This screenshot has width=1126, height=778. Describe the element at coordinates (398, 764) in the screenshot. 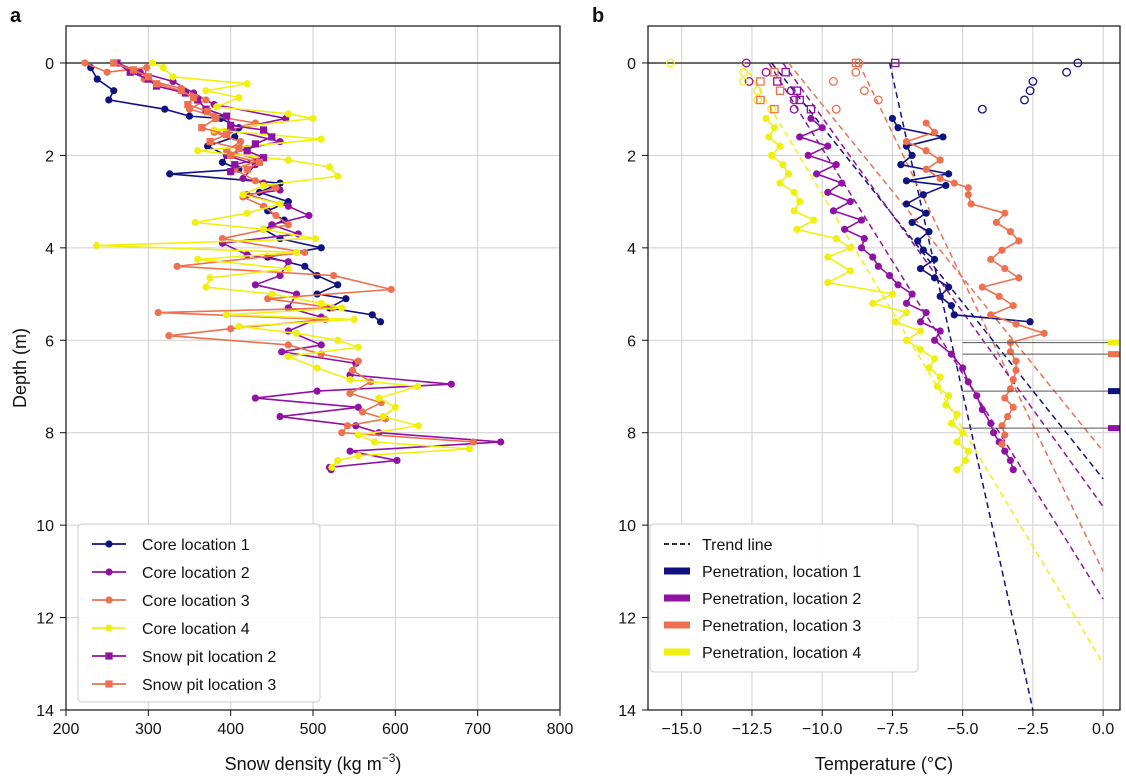

I see `panel-a-x-label-close: )` at that location.